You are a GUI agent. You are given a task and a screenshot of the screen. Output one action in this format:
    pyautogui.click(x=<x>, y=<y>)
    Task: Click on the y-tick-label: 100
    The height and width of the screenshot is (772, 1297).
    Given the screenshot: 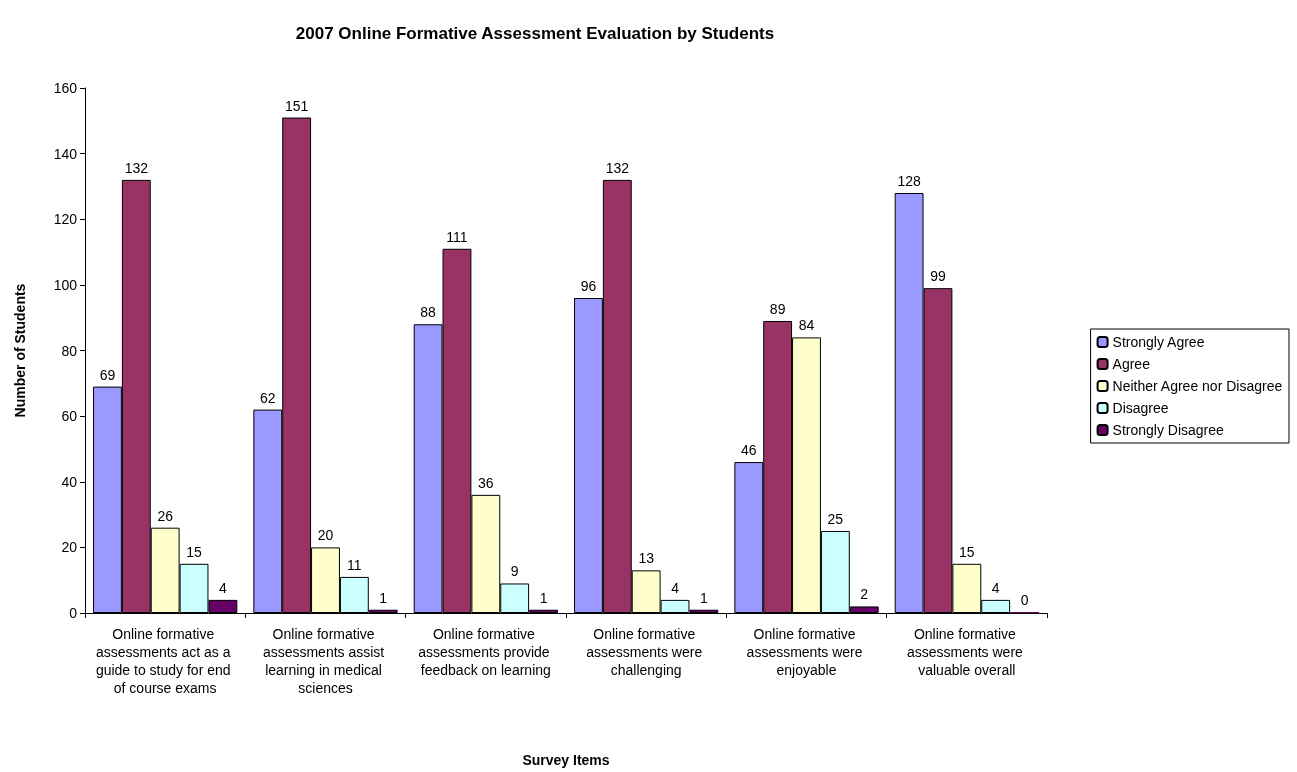 What is the action you would take?
    pyautogui.click(x=65, y=284)
    